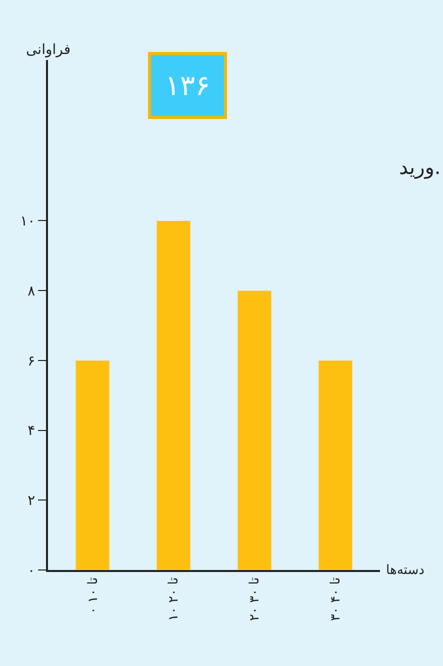 The width and height of the screenshot is (443, 666). Describe the element at coordinates (32, 431) in the screenshot. I see `y-tick-label: ۴` at that location.